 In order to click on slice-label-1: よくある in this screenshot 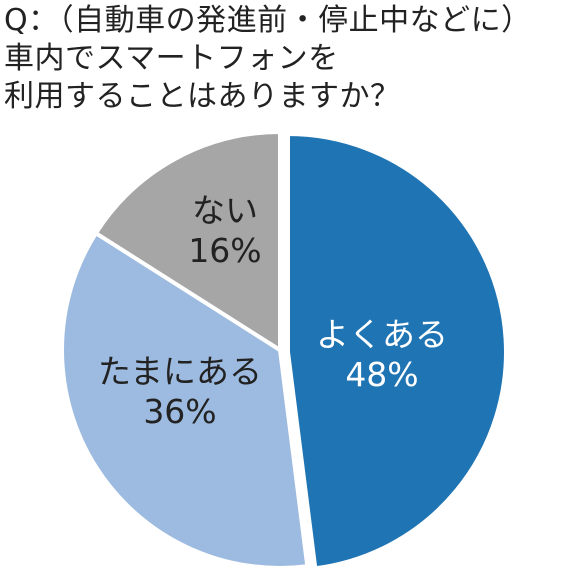, I will do `click(382, 334)`.